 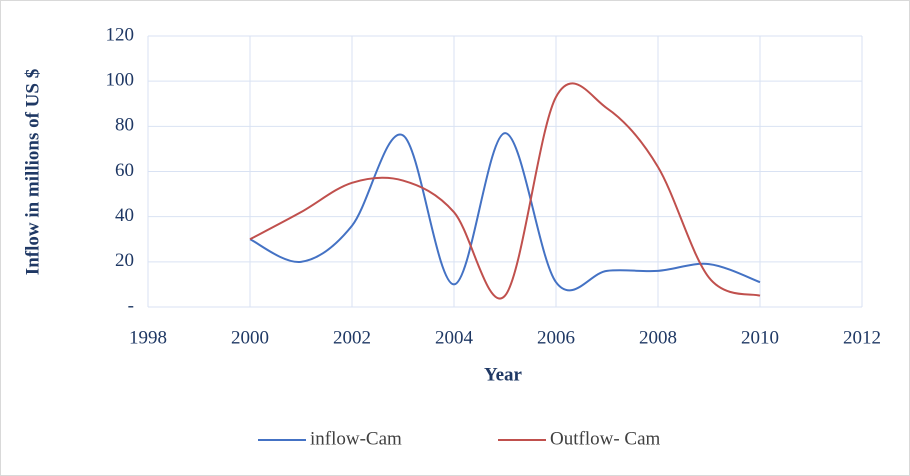 What do you see at coordinates (503, 374) in the screenshot?
I see `x-axis-label: Year` at bounding box center [503, 374].